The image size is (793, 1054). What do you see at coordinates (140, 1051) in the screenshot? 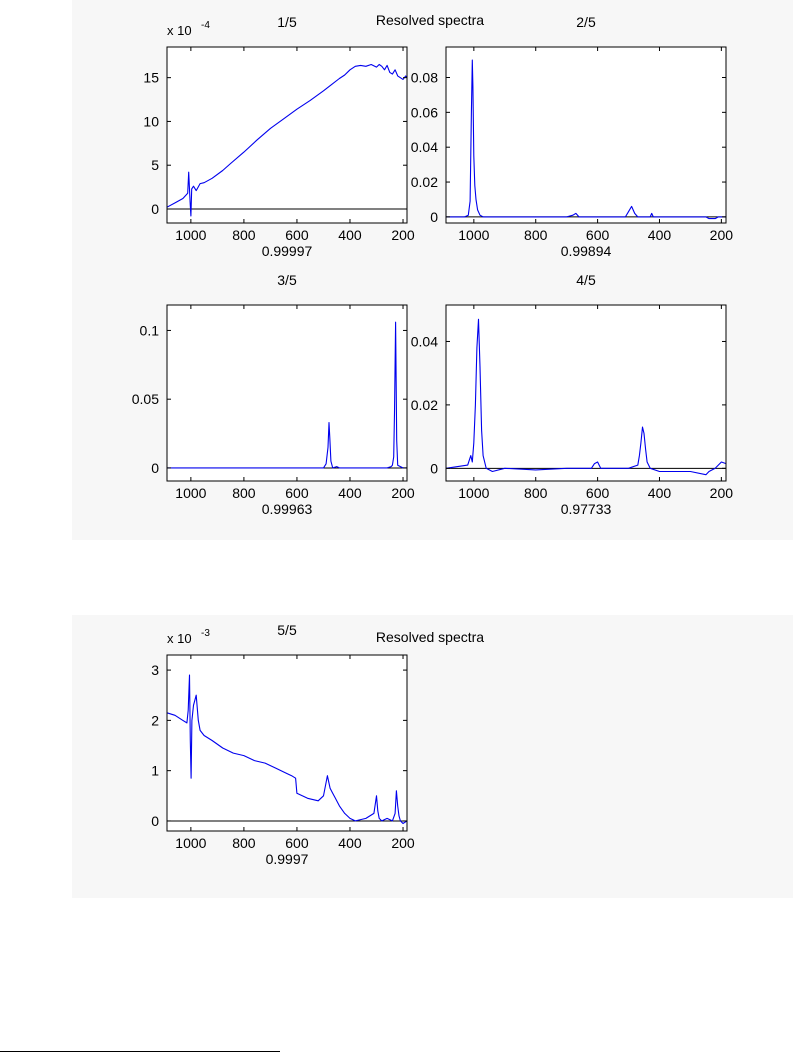
I see `footnote-rule` at bounding box center [140, 1051].